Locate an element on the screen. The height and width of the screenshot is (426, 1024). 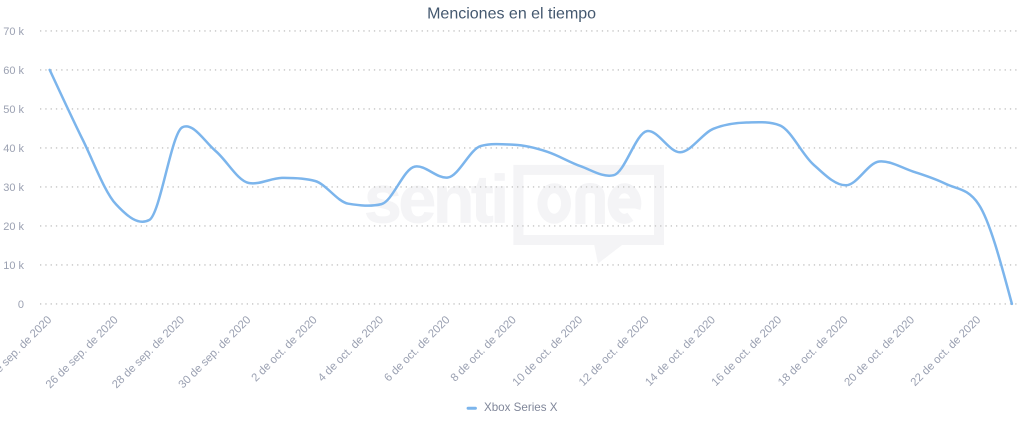
svg-text: 70 k is located at coordinates (13, 32).